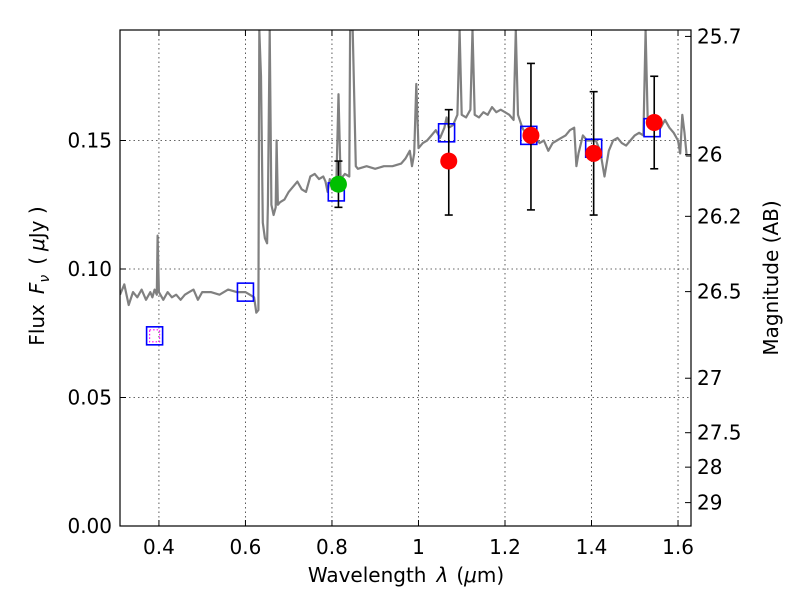  What do you see at coordinates (367, 575) in the screenshot?
I see `x-axis-title-text: Wavelength` at bounding box center [367, 575].